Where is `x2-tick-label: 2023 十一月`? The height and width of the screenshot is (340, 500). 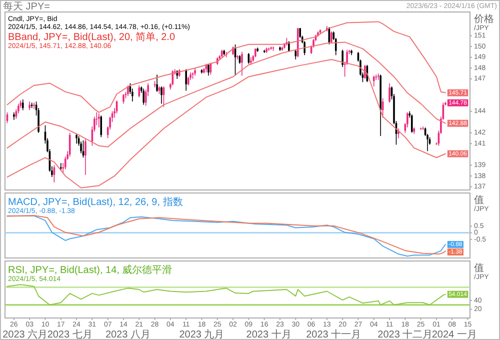 x2-tick-label: 2023 十一月 is located at coordinates (334, 334).